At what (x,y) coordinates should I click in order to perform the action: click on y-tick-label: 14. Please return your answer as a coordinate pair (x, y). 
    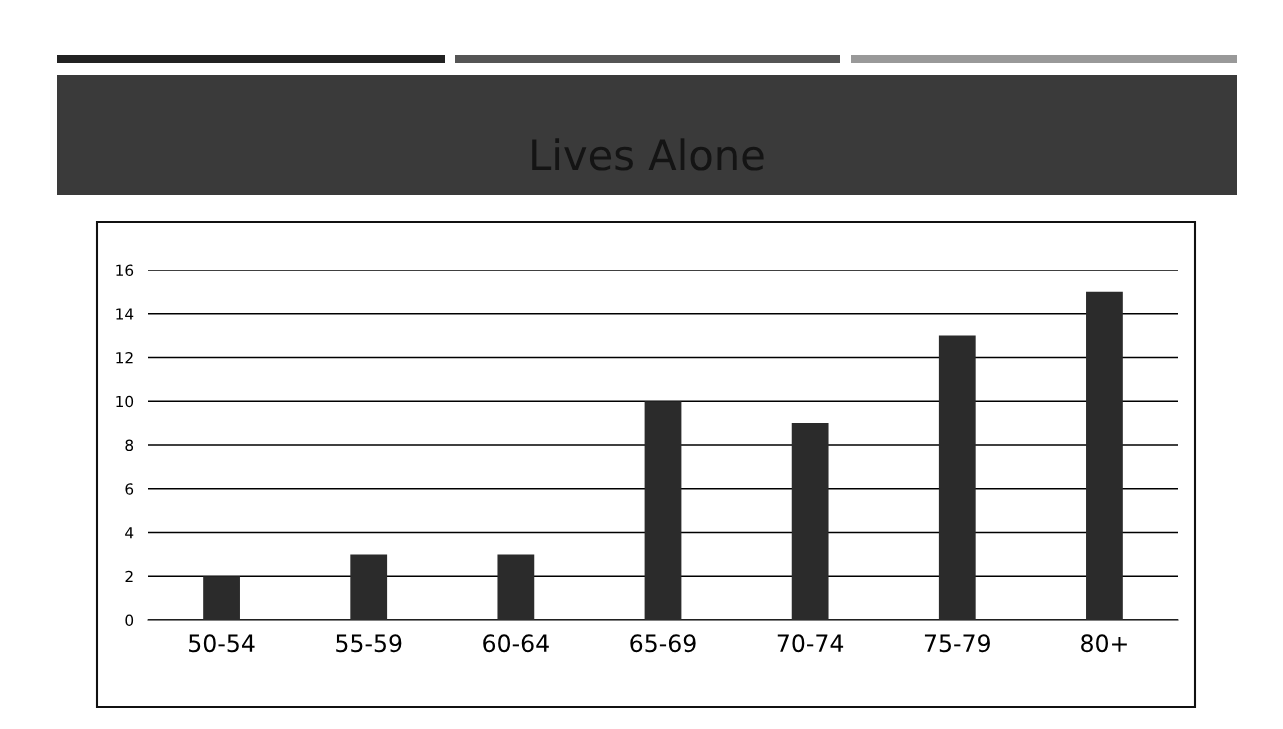
    Looking at the image, I should click on (125, 314).